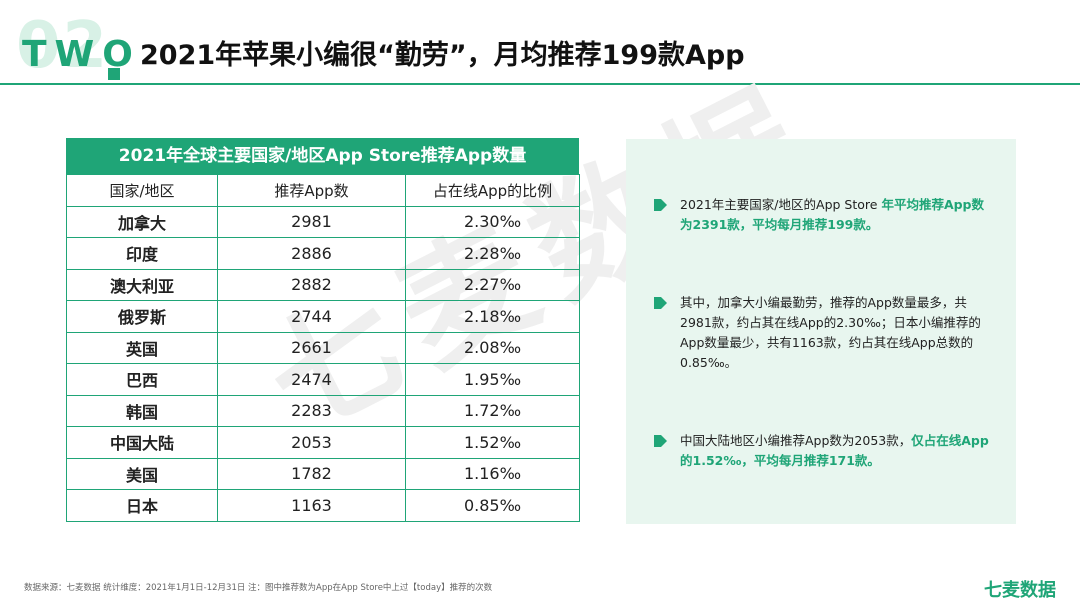 This screenshot has height=608, width=1080. I want to click on cell-country: 中国大陆, so click(142, 442).